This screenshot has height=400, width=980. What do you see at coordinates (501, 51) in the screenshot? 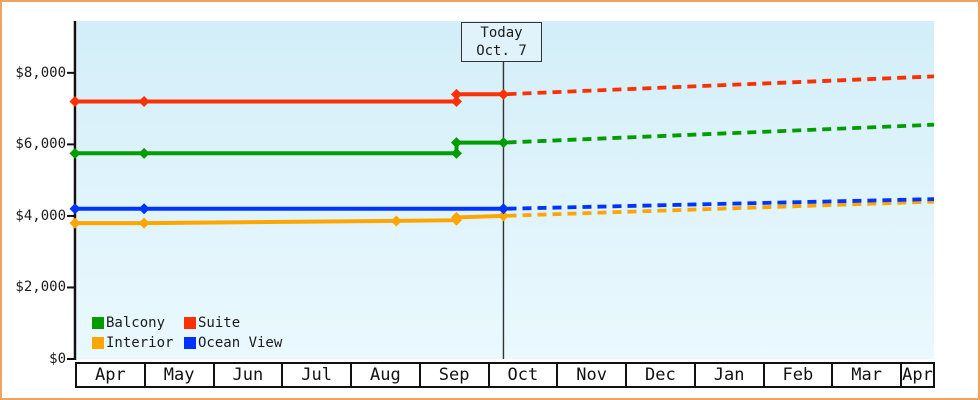
I see `today-date: Oct. 7` at bounding box center [501, 51].